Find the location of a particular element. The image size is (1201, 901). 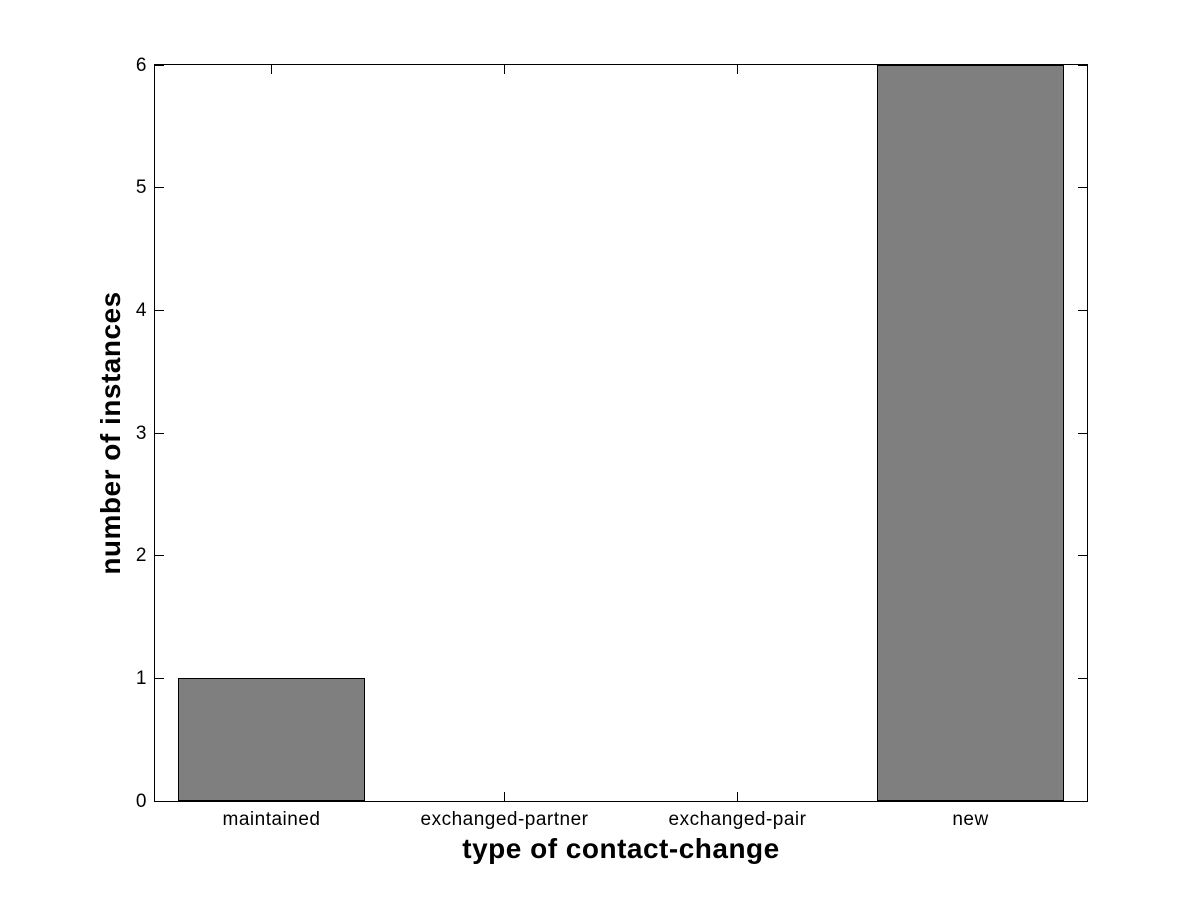

bar-new is located at coordinates (970, 433).